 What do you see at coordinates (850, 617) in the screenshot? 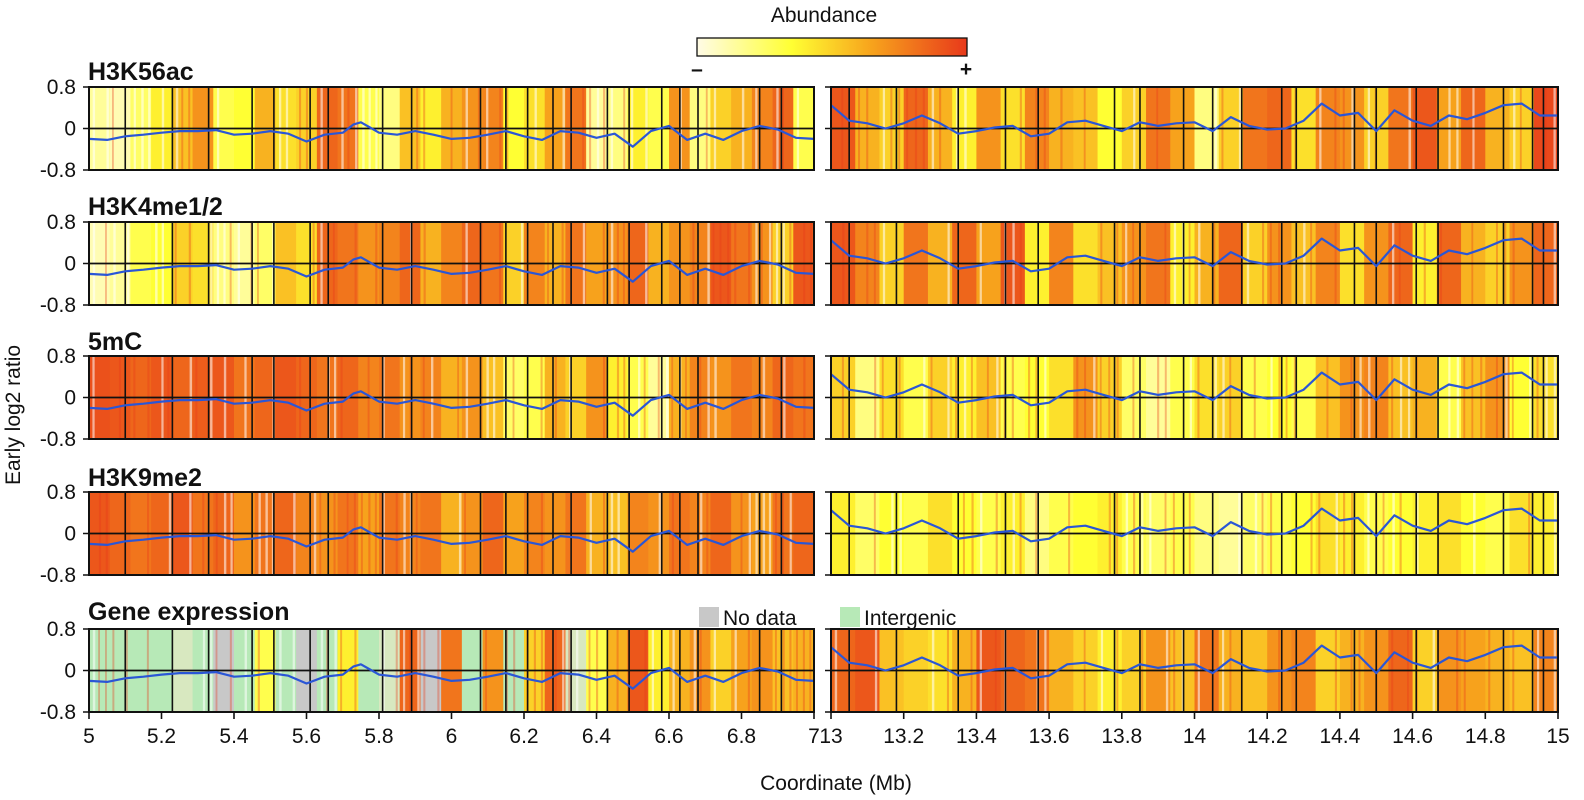
I see `intergenic-swatch` at bounding box center [850, 617].